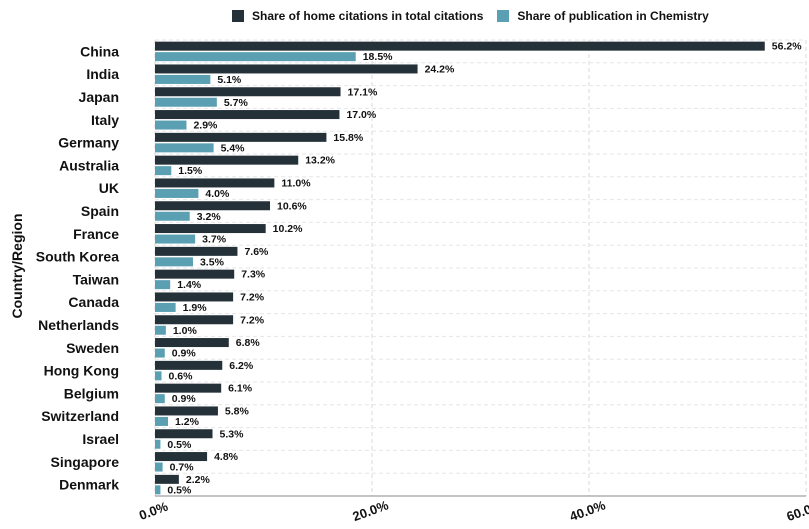  Describe the element at coordinates (212, 262) in the screenshot. I see `data-label-chemistry: 3.5%` at that location.